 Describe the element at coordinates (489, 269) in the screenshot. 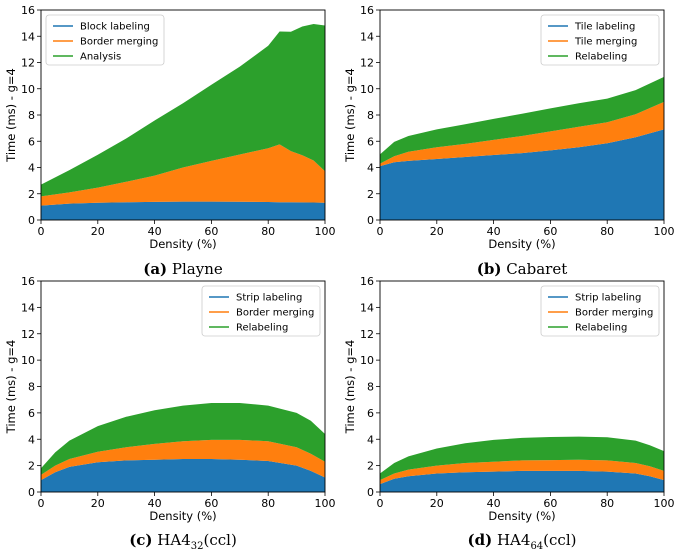

I see `caption-letter: (b)` at that location.